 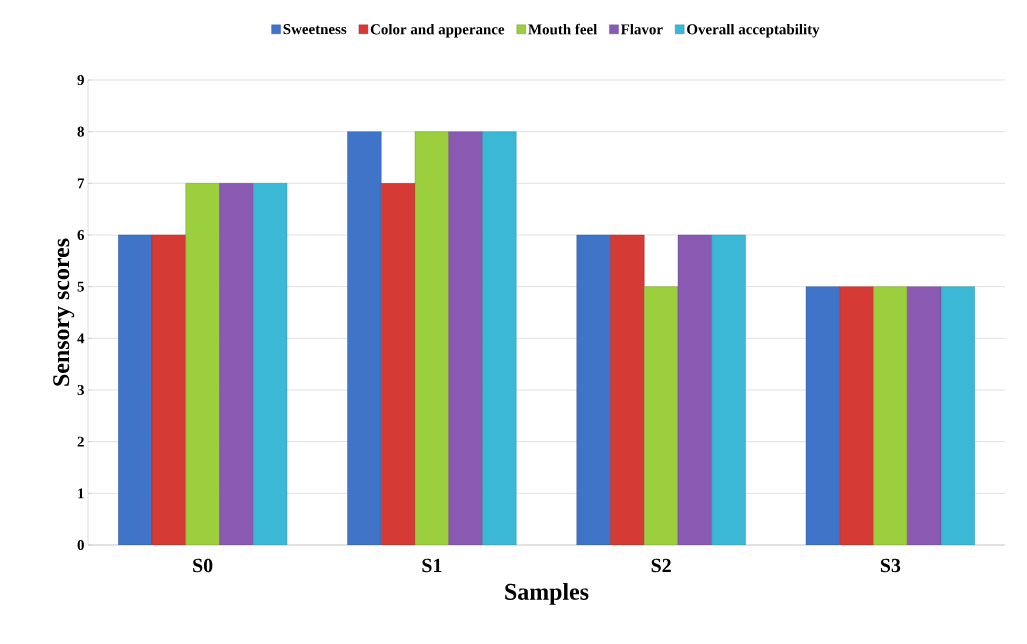 I want to click on y-tick-label: 2, so click(x=80, y=441).